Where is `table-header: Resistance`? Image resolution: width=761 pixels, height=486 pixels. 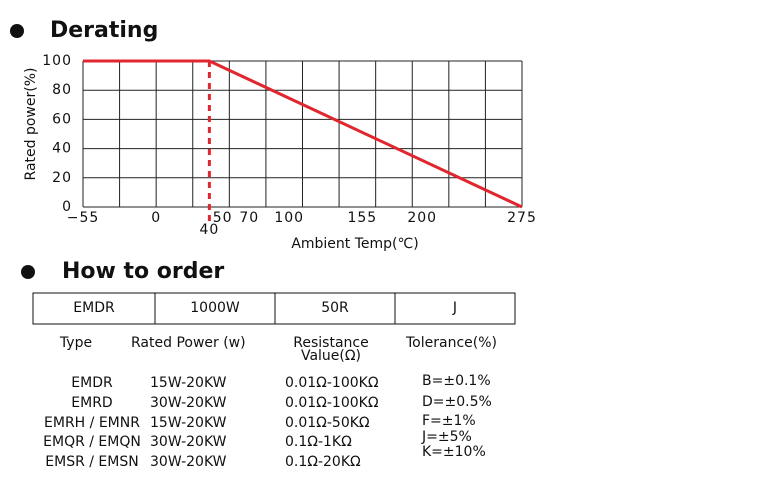 table-header: Resistance is located at coordinates (330, 343).